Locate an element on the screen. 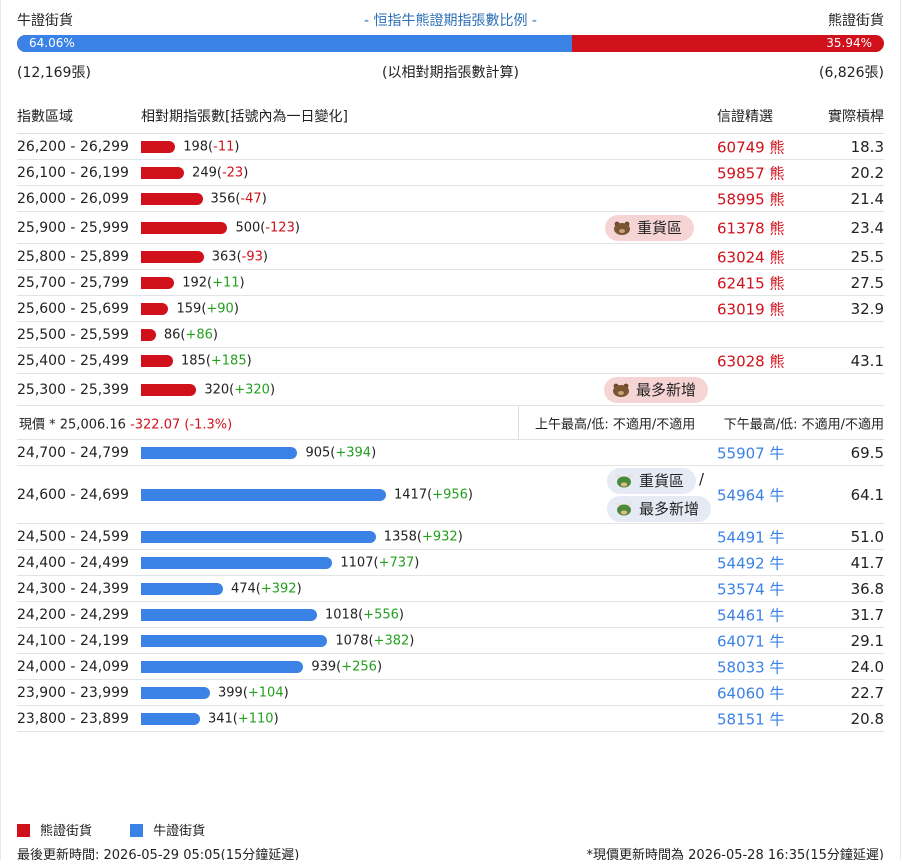 The image size is (901, 860). count-value: 939 is located at coordinates (324, 666).